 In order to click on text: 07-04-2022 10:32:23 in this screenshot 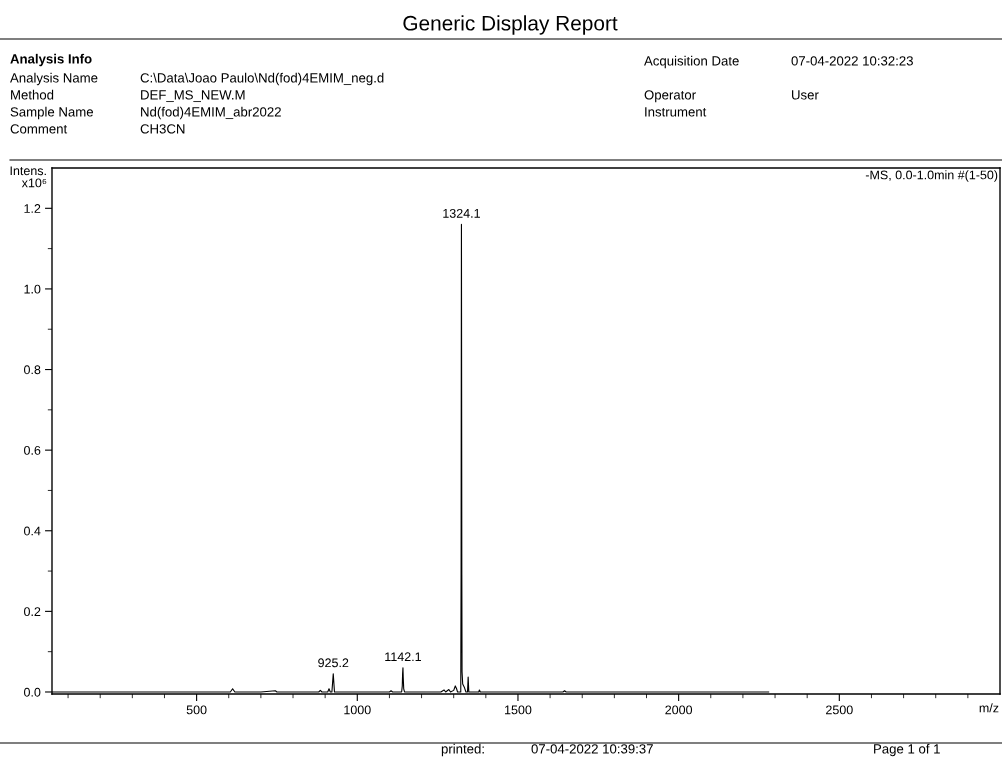, I will do `click(852, 61)`.